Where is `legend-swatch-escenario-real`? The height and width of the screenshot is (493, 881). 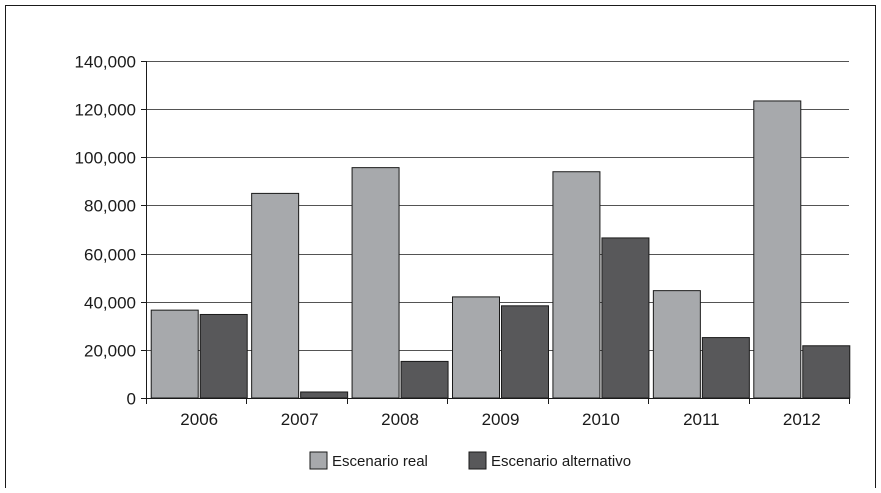 legend-swatch-escenario-real is located at coordinates (318, 460).